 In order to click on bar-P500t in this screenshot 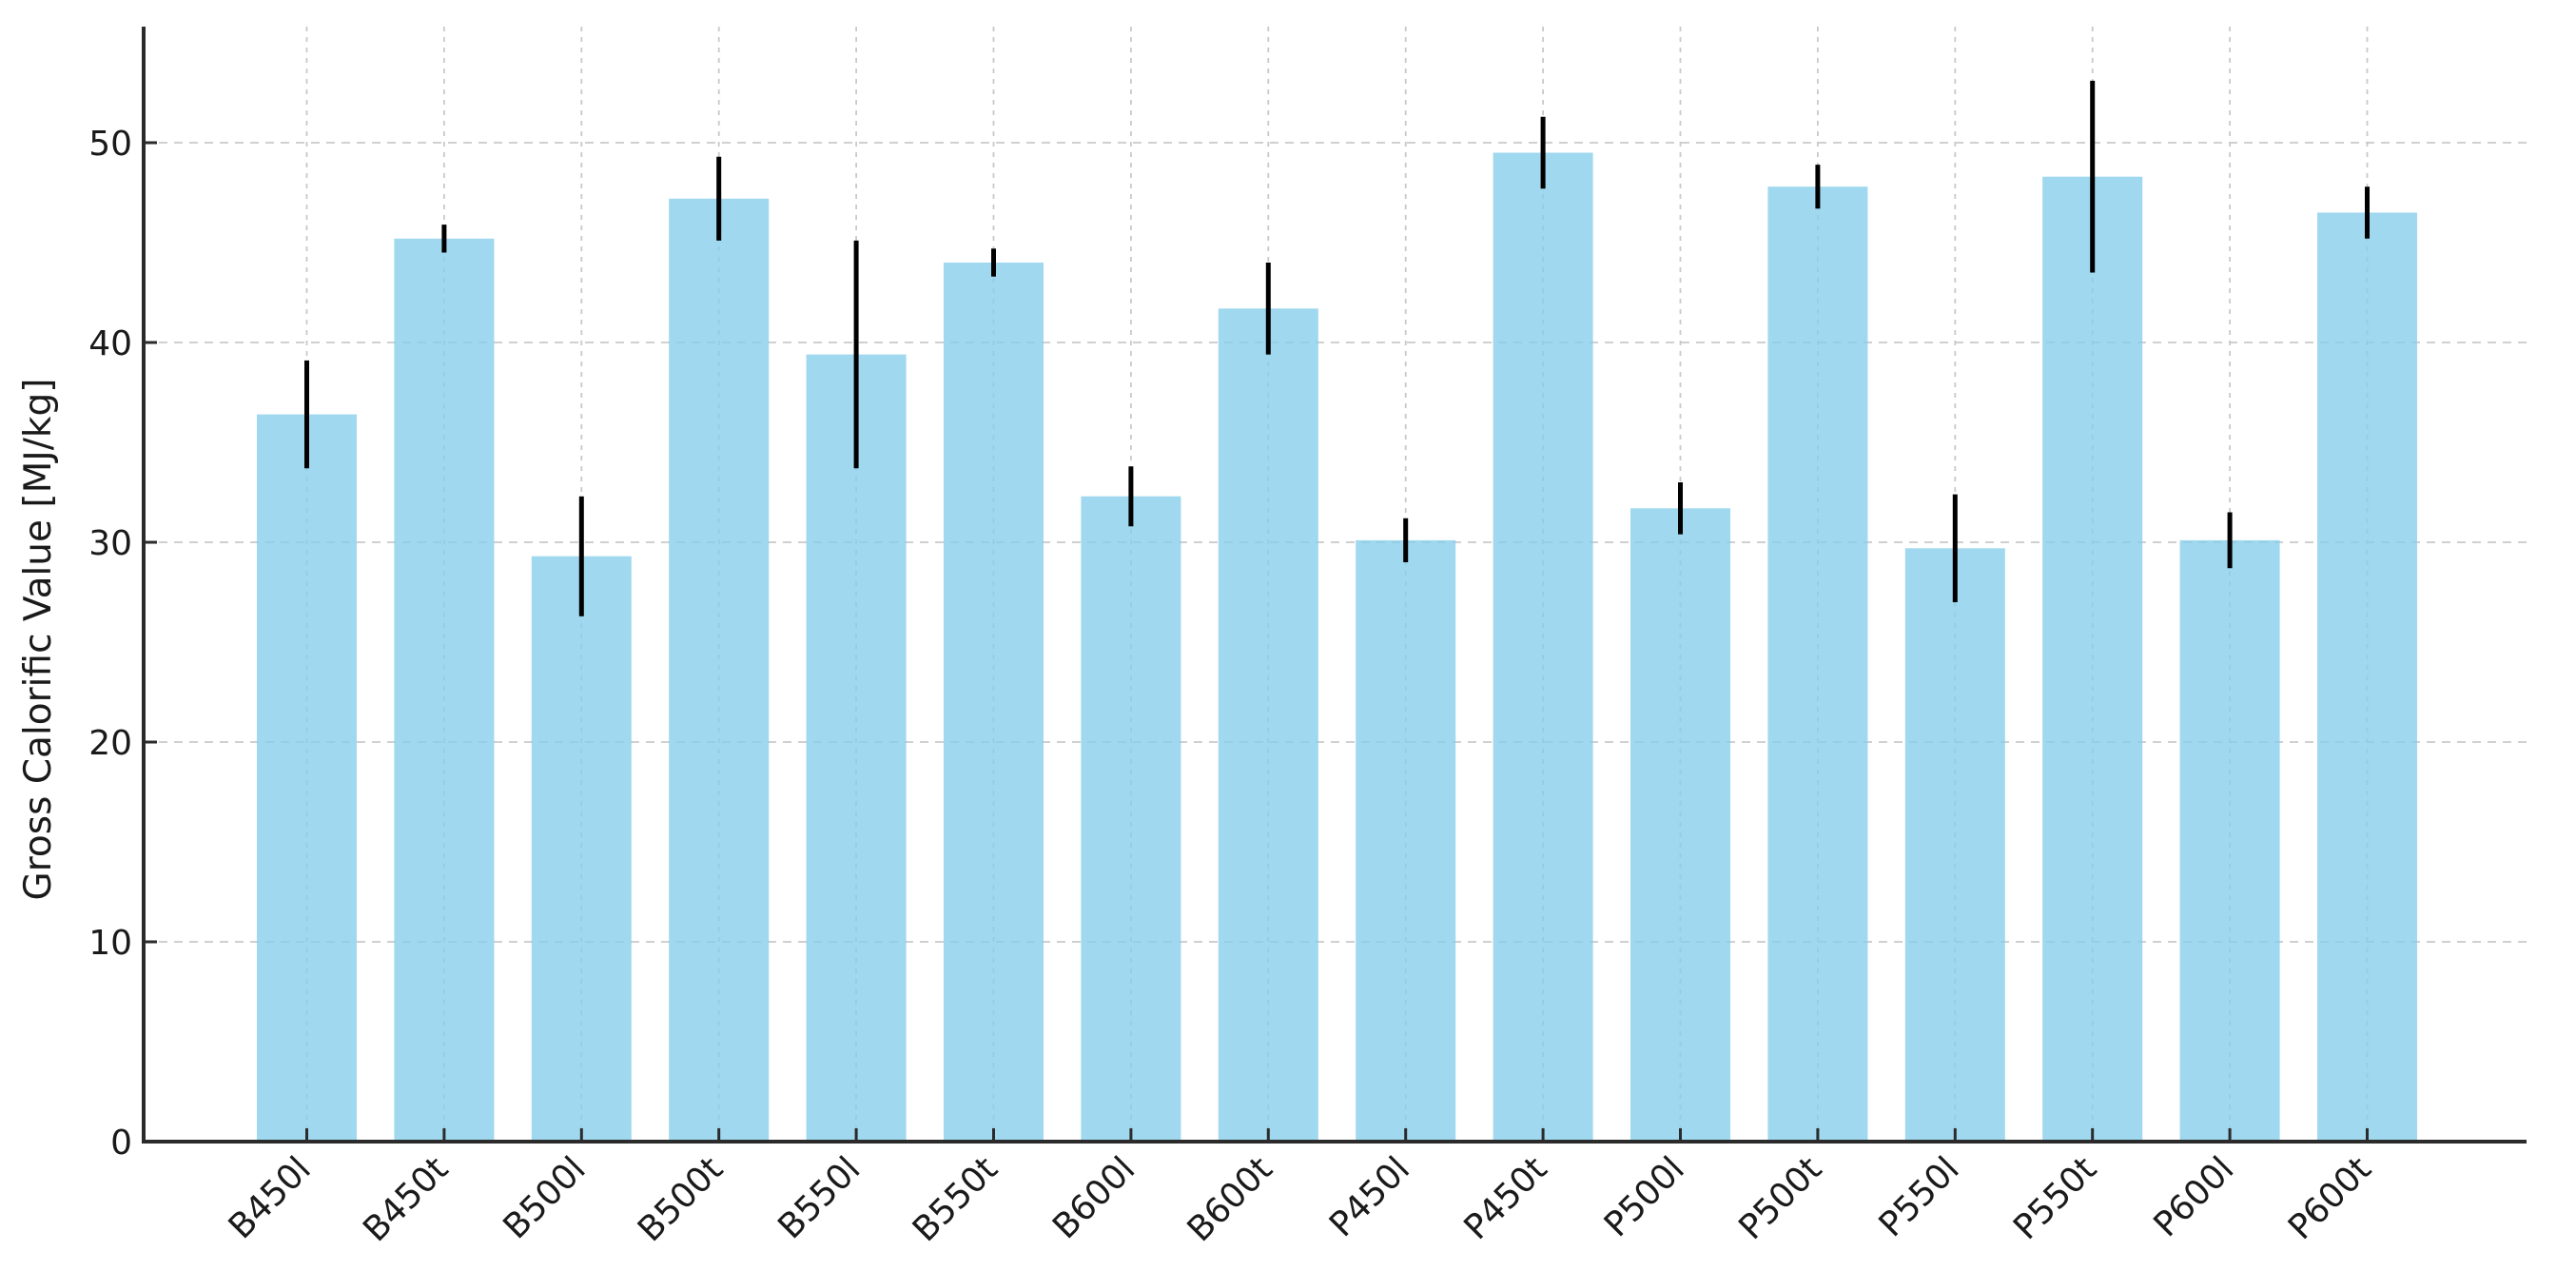, I will do `click(1818, 664)`.